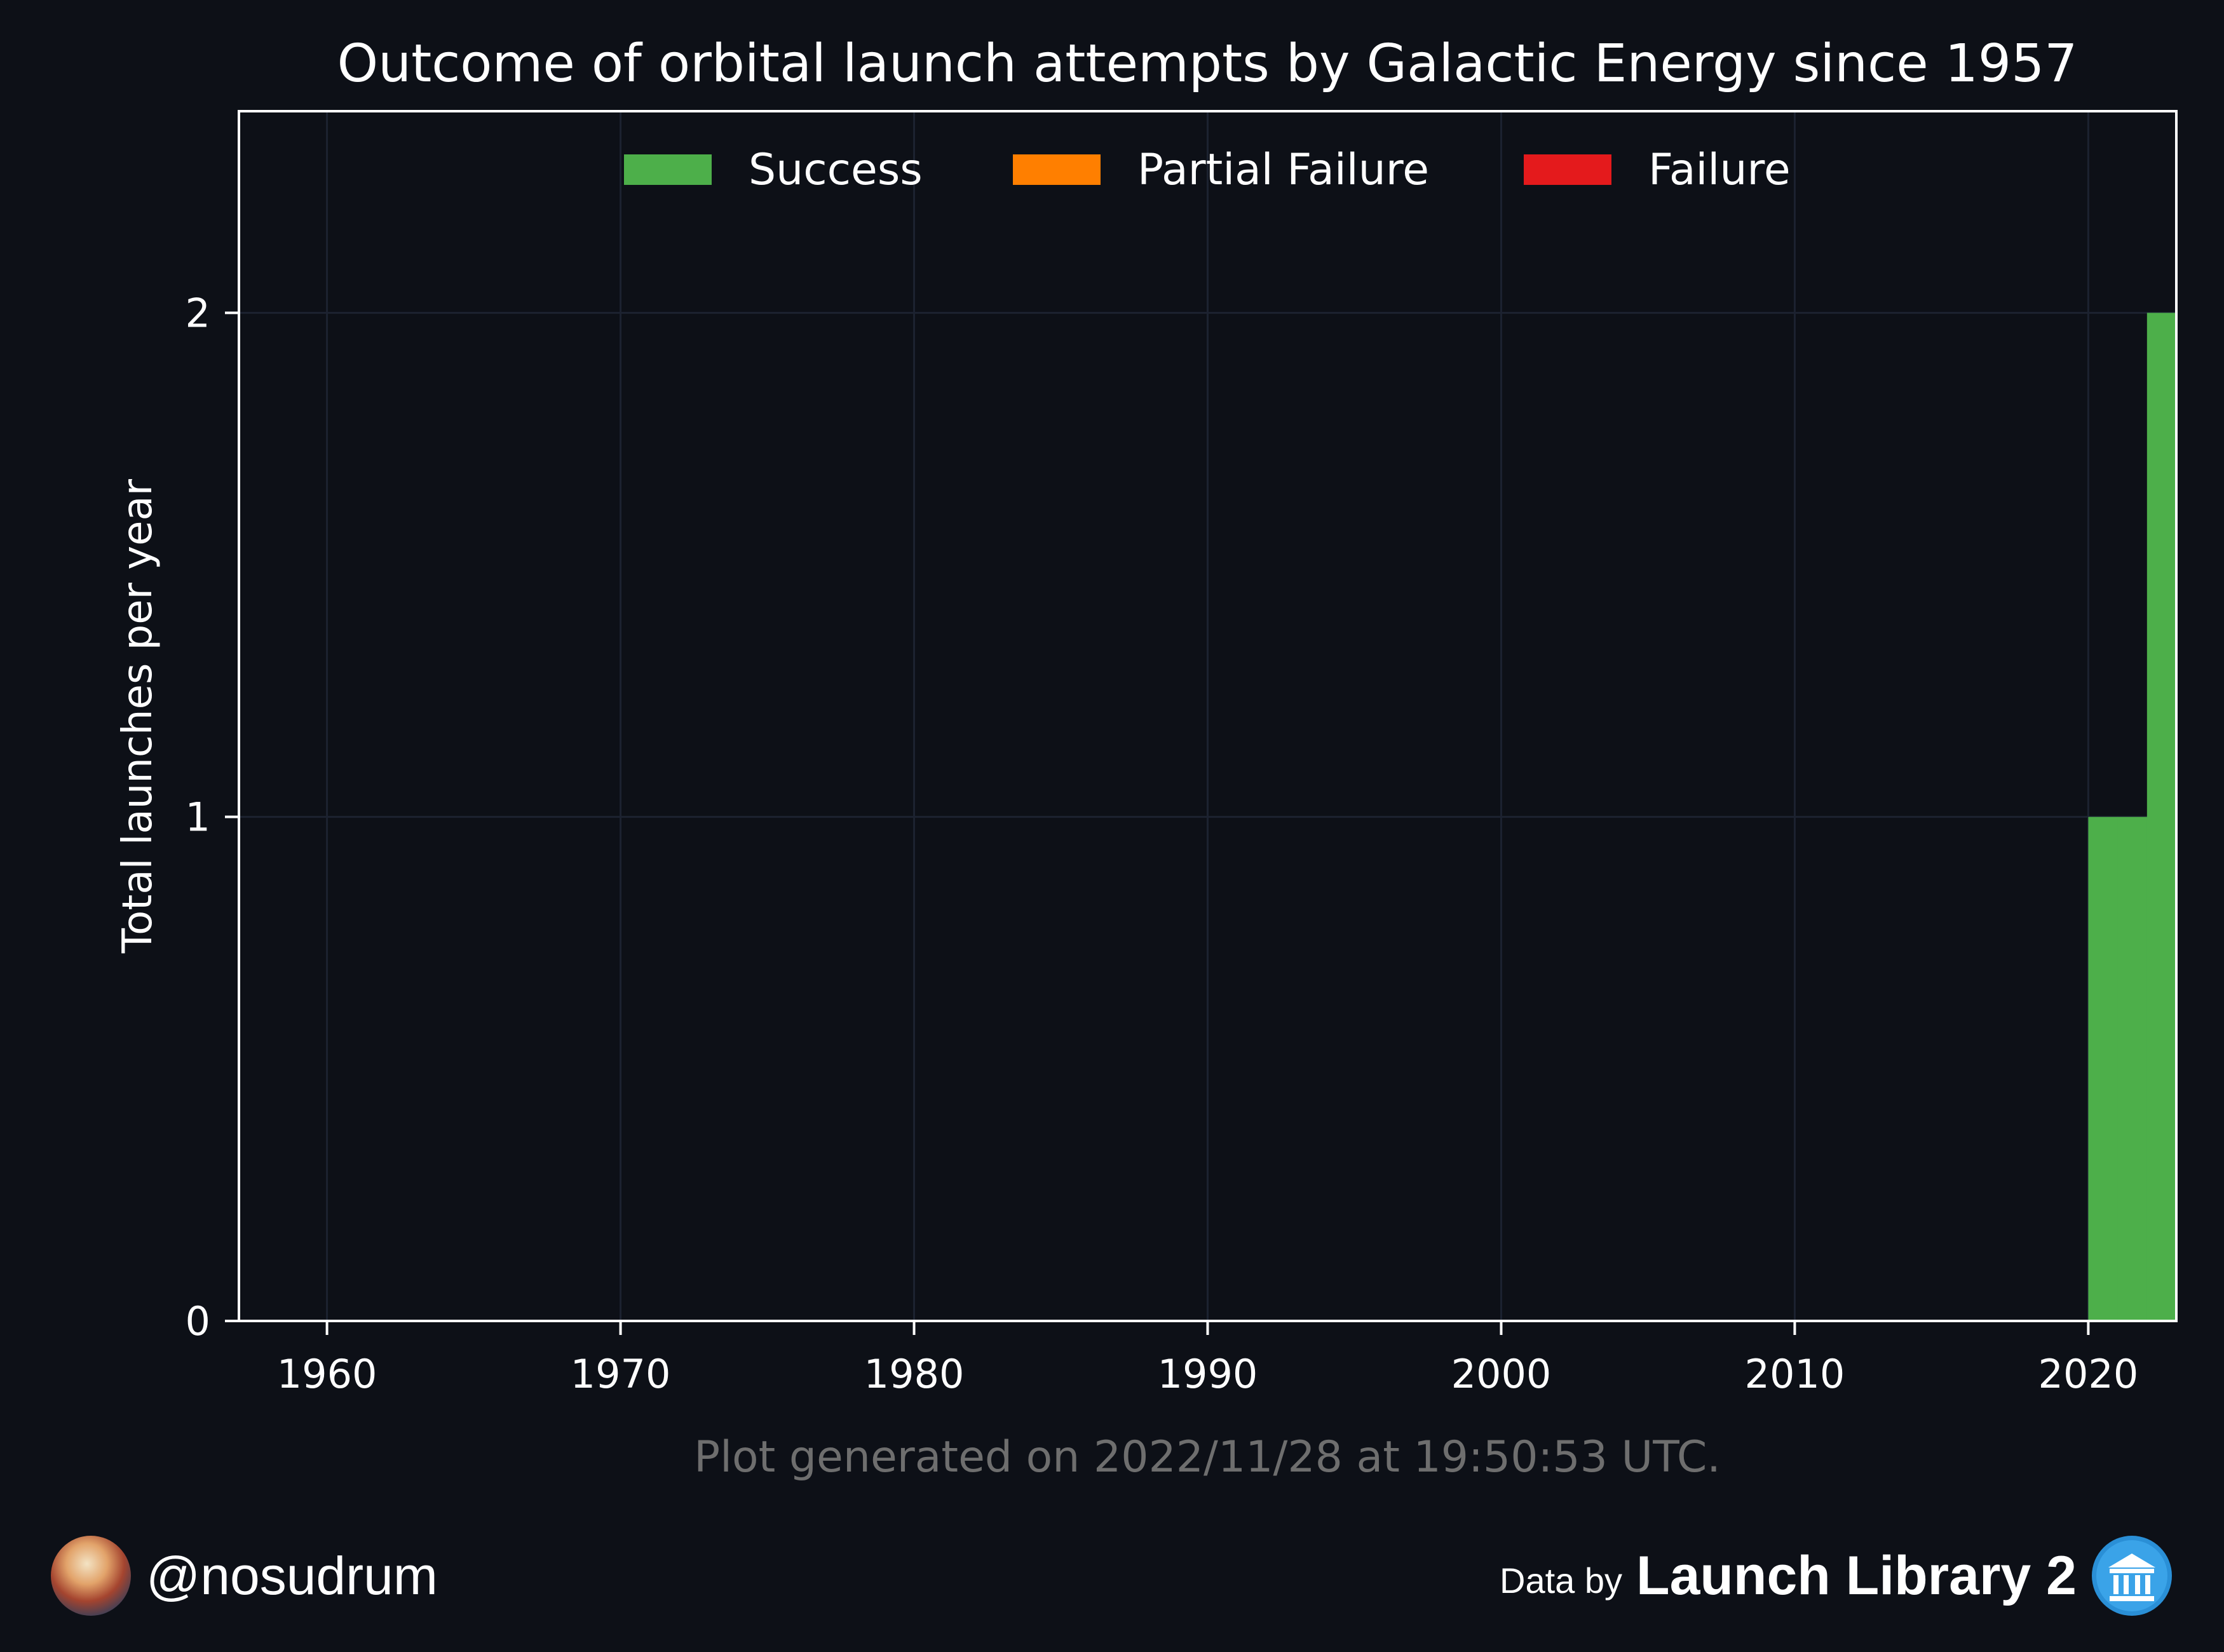 The height and width of the screenshot is (1652, 2224). I want to click on x-tick-label: 1980, so click(914, 1374).